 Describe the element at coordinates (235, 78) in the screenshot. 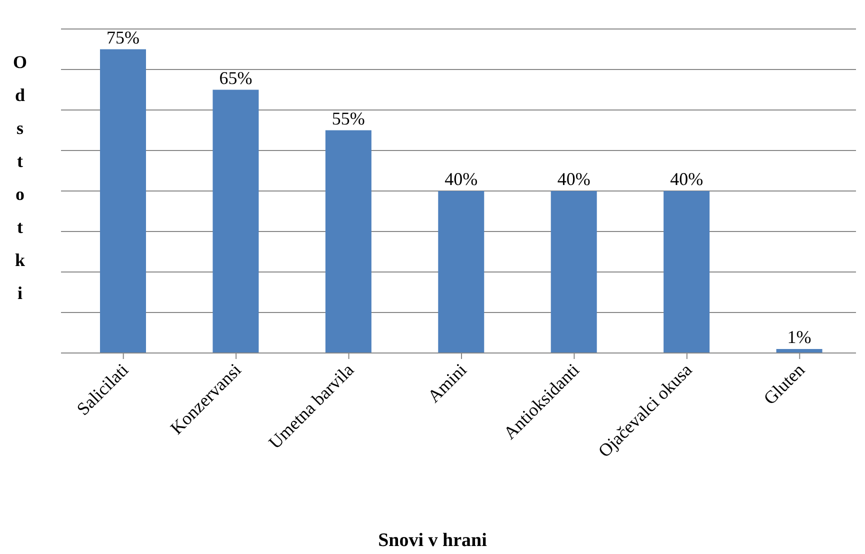

I see `data-label: 65%` at that location.